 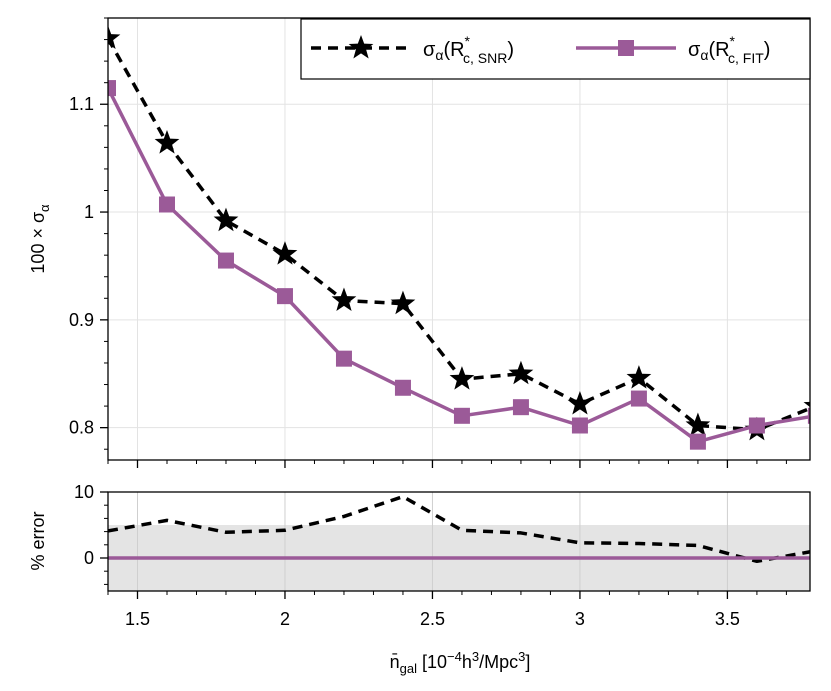 What do you see at coordinates (432, 619) in the screenshot?
I see `x-tick-label: 2.5` at bounding box center [432, 619].